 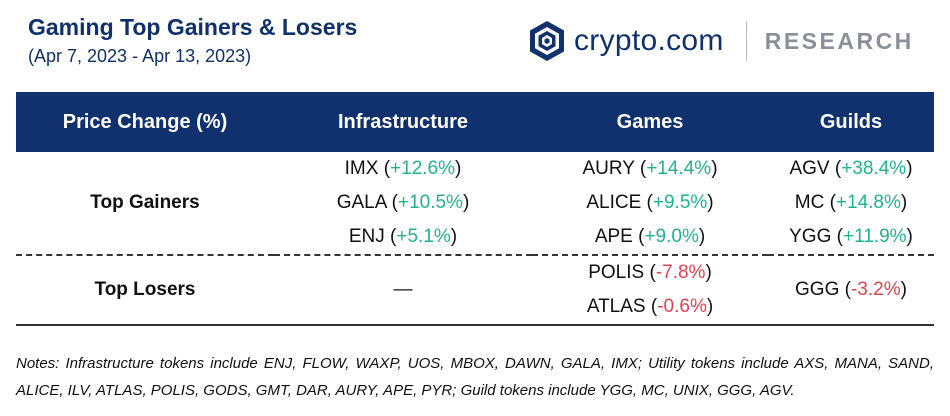 What do you see at coordinates (650, 289) in the screenshot?
I see `losers-games-cell: POLIS (-7.8%) ATLAS (-0.6%)` at bounding box center [650, 289].